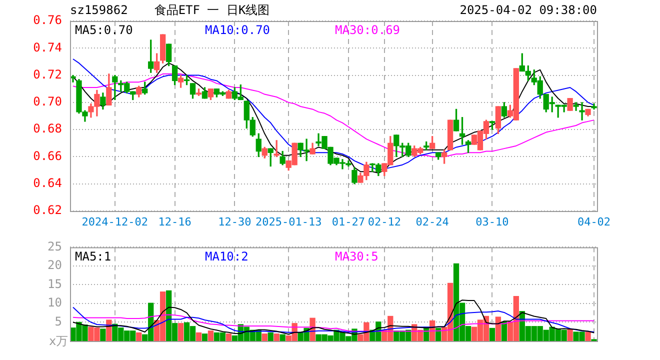 This screenshot has height=360, width=660. I want to click on x-tick-label: 04-02, so click(594, 221).